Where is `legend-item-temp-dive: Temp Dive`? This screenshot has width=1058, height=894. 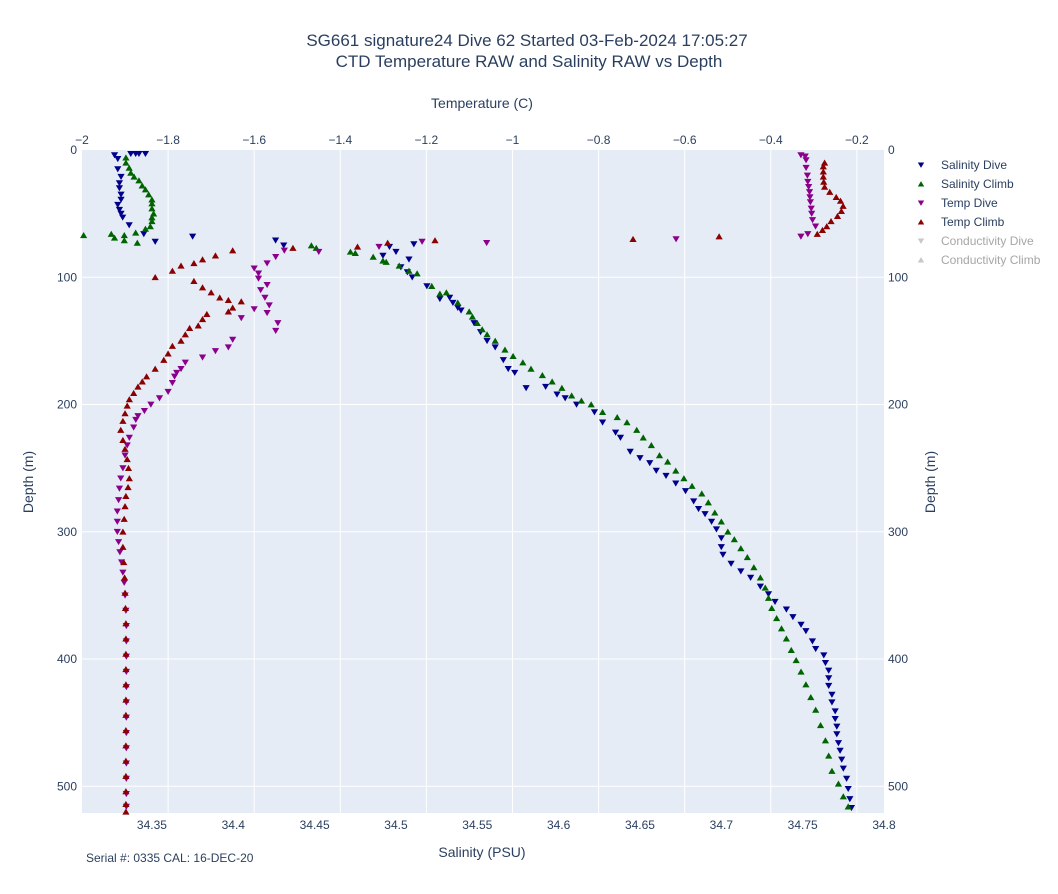
legend-item-temp-dive: Temp Dive is located at coordinates (957, 203).